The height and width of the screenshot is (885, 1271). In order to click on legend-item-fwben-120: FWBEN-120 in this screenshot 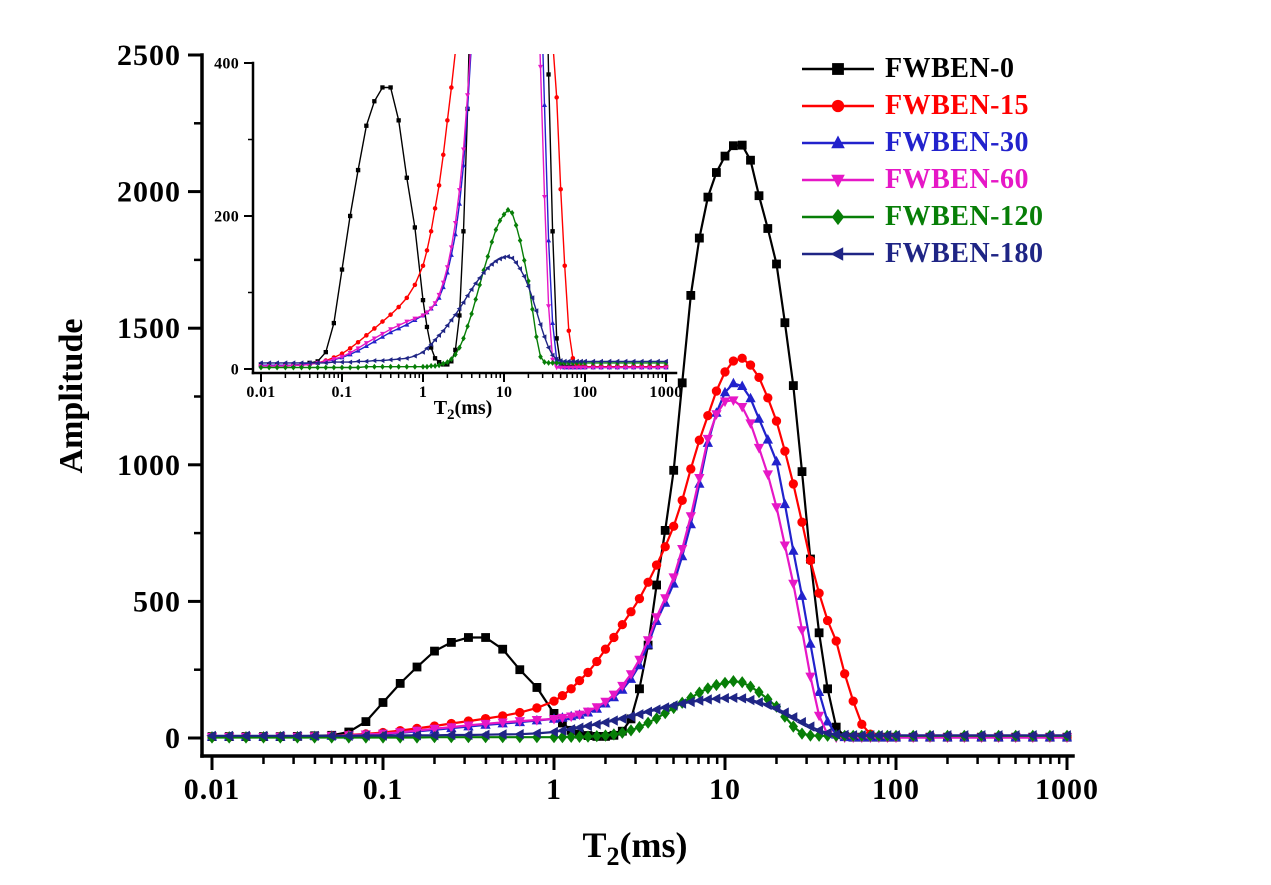, I will do `click(922, 216)`.